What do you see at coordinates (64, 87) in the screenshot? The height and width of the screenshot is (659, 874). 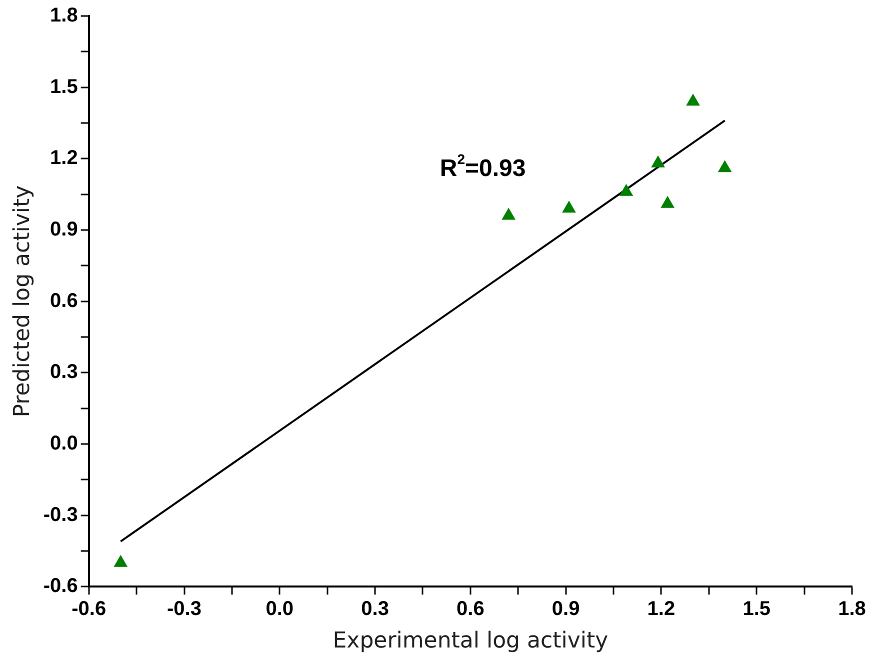 I see `y-tick-label: 1.5` at bounding box center [64, 87].